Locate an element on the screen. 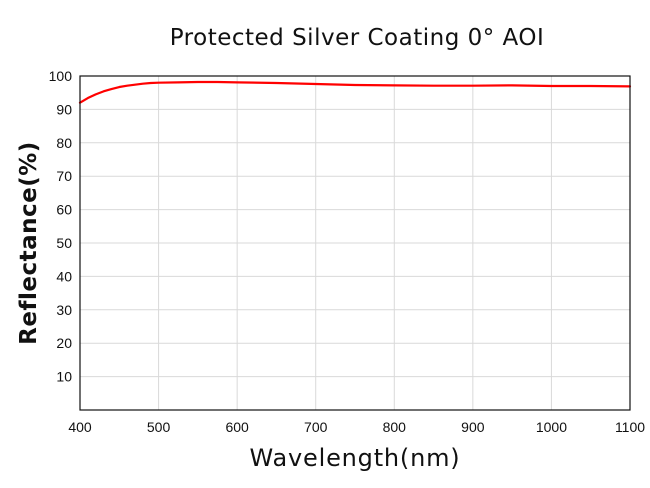 The image size is (650, 488). x-tick-label: 1000 is located at coordinates (551, 427).